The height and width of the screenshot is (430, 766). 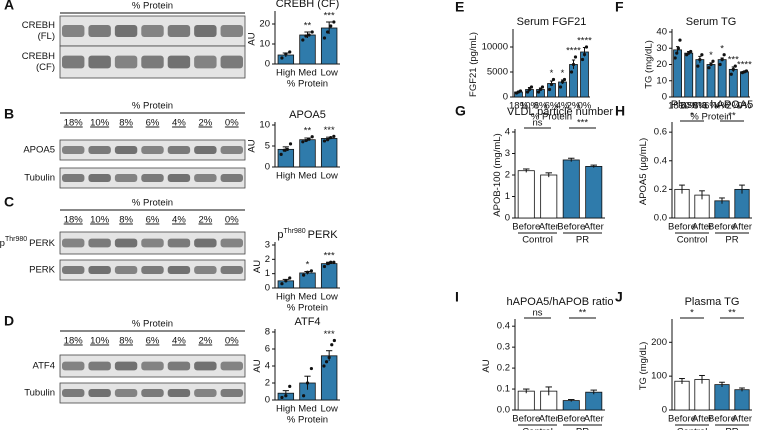 I want to click on panel-letter: B, so click(x=9, y=114).